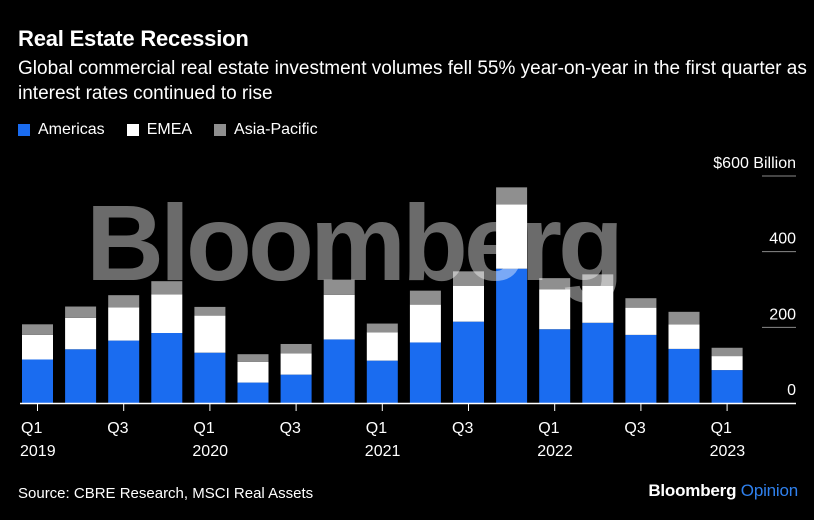 This screenshot has width=814, height=520. I want to click on brand-logo: Bloomberg Opinion, so click(723, 491).